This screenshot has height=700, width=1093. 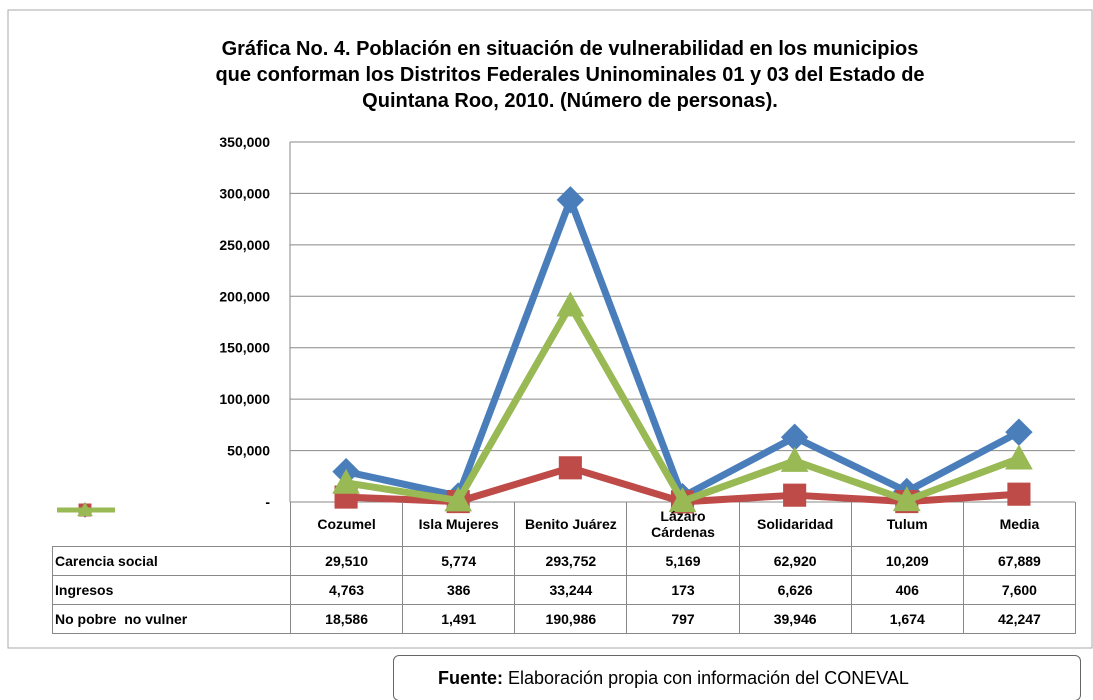 I want to click on y-tick-label: 200,000, so click(x=244, y=296).